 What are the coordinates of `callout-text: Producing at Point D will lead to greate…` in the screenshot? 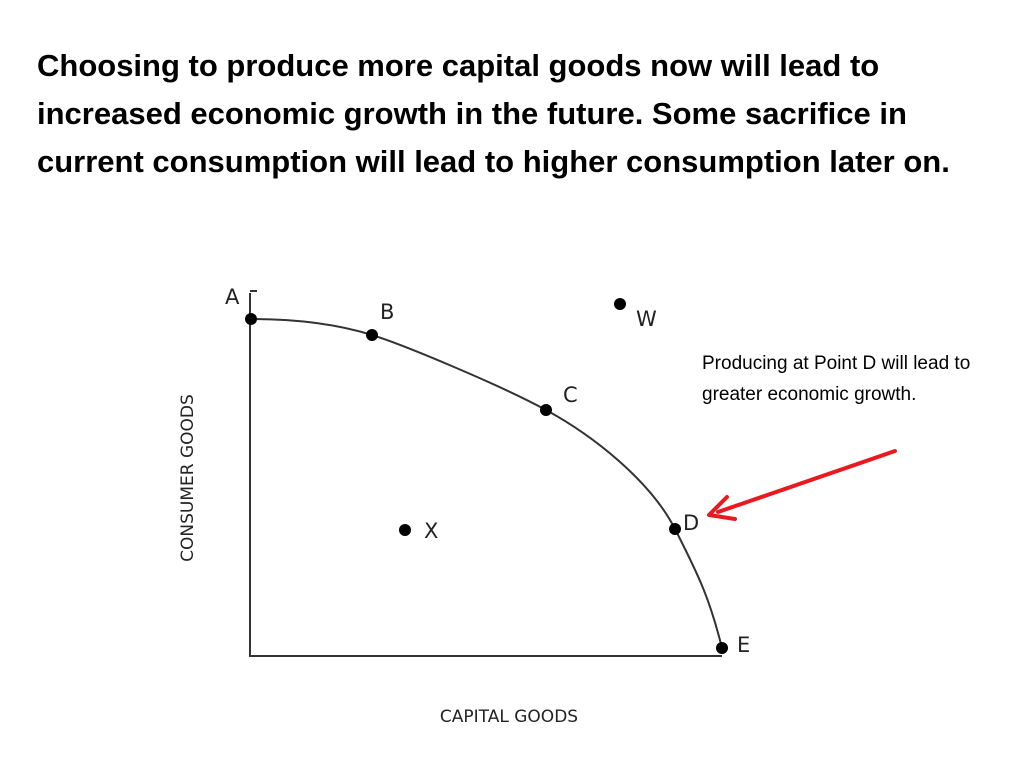 It's located at (836, 379).